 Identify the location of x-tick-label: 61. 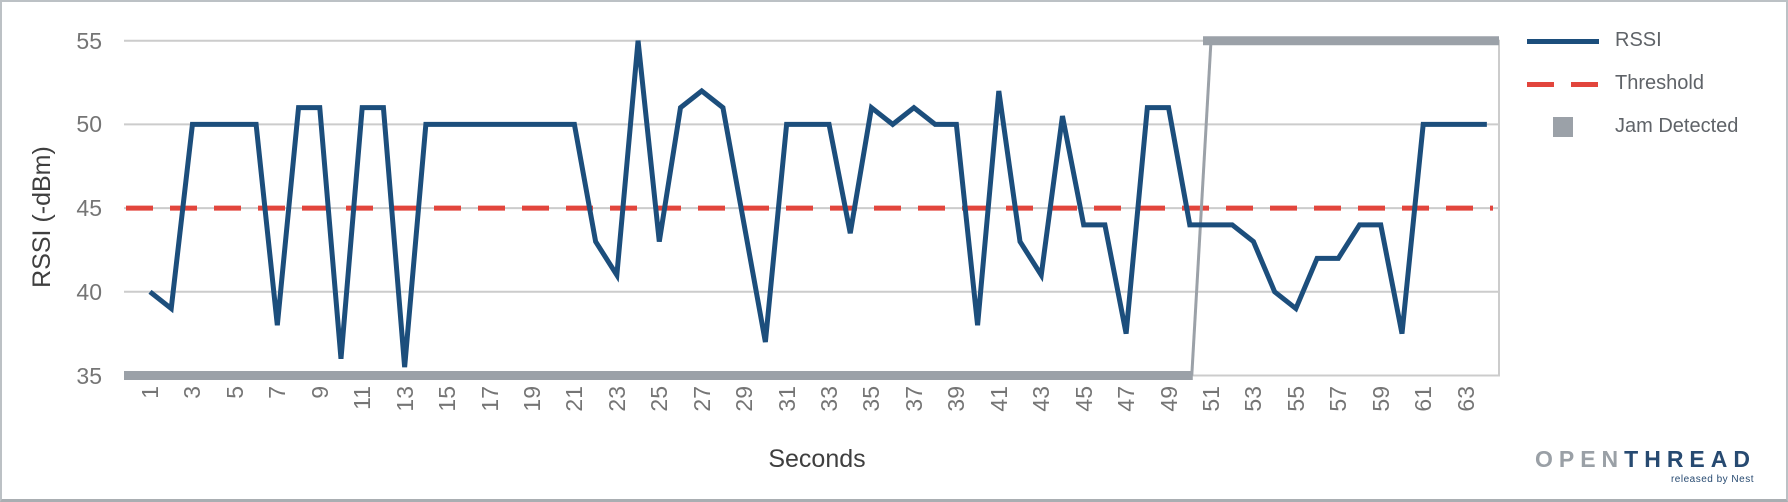
(1423, 399).